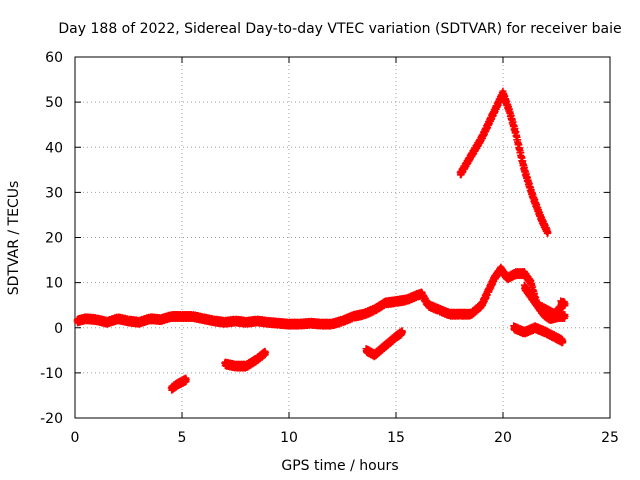  I want to click on y-tick-label: 50, so click(54, 103).